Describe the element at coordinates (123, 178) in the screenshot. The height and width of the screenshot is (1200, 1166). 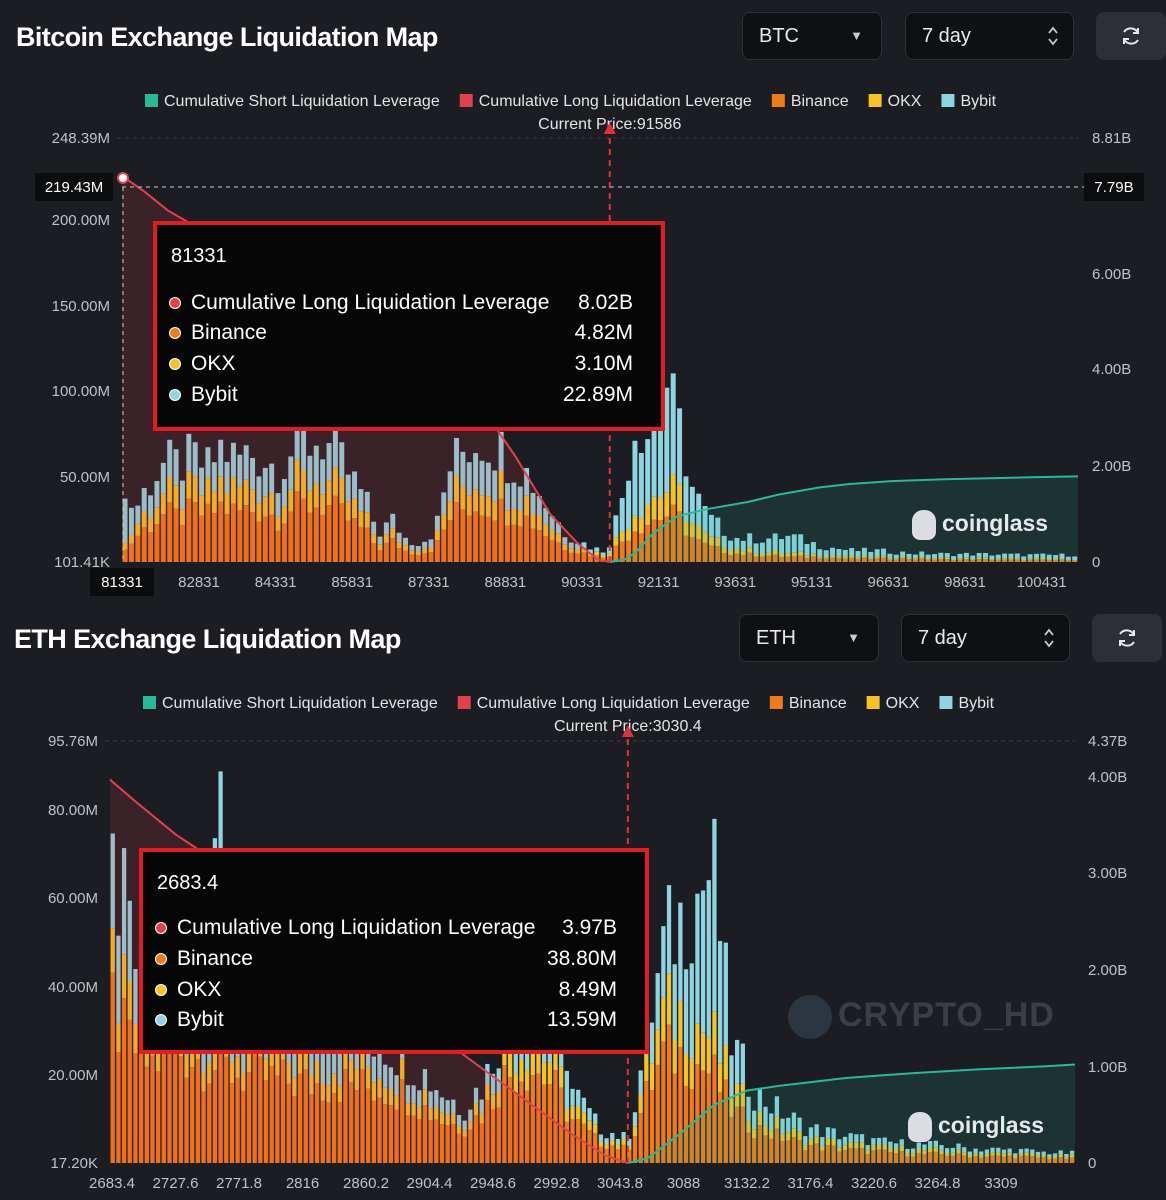
I see `crosshair-point` at that location.